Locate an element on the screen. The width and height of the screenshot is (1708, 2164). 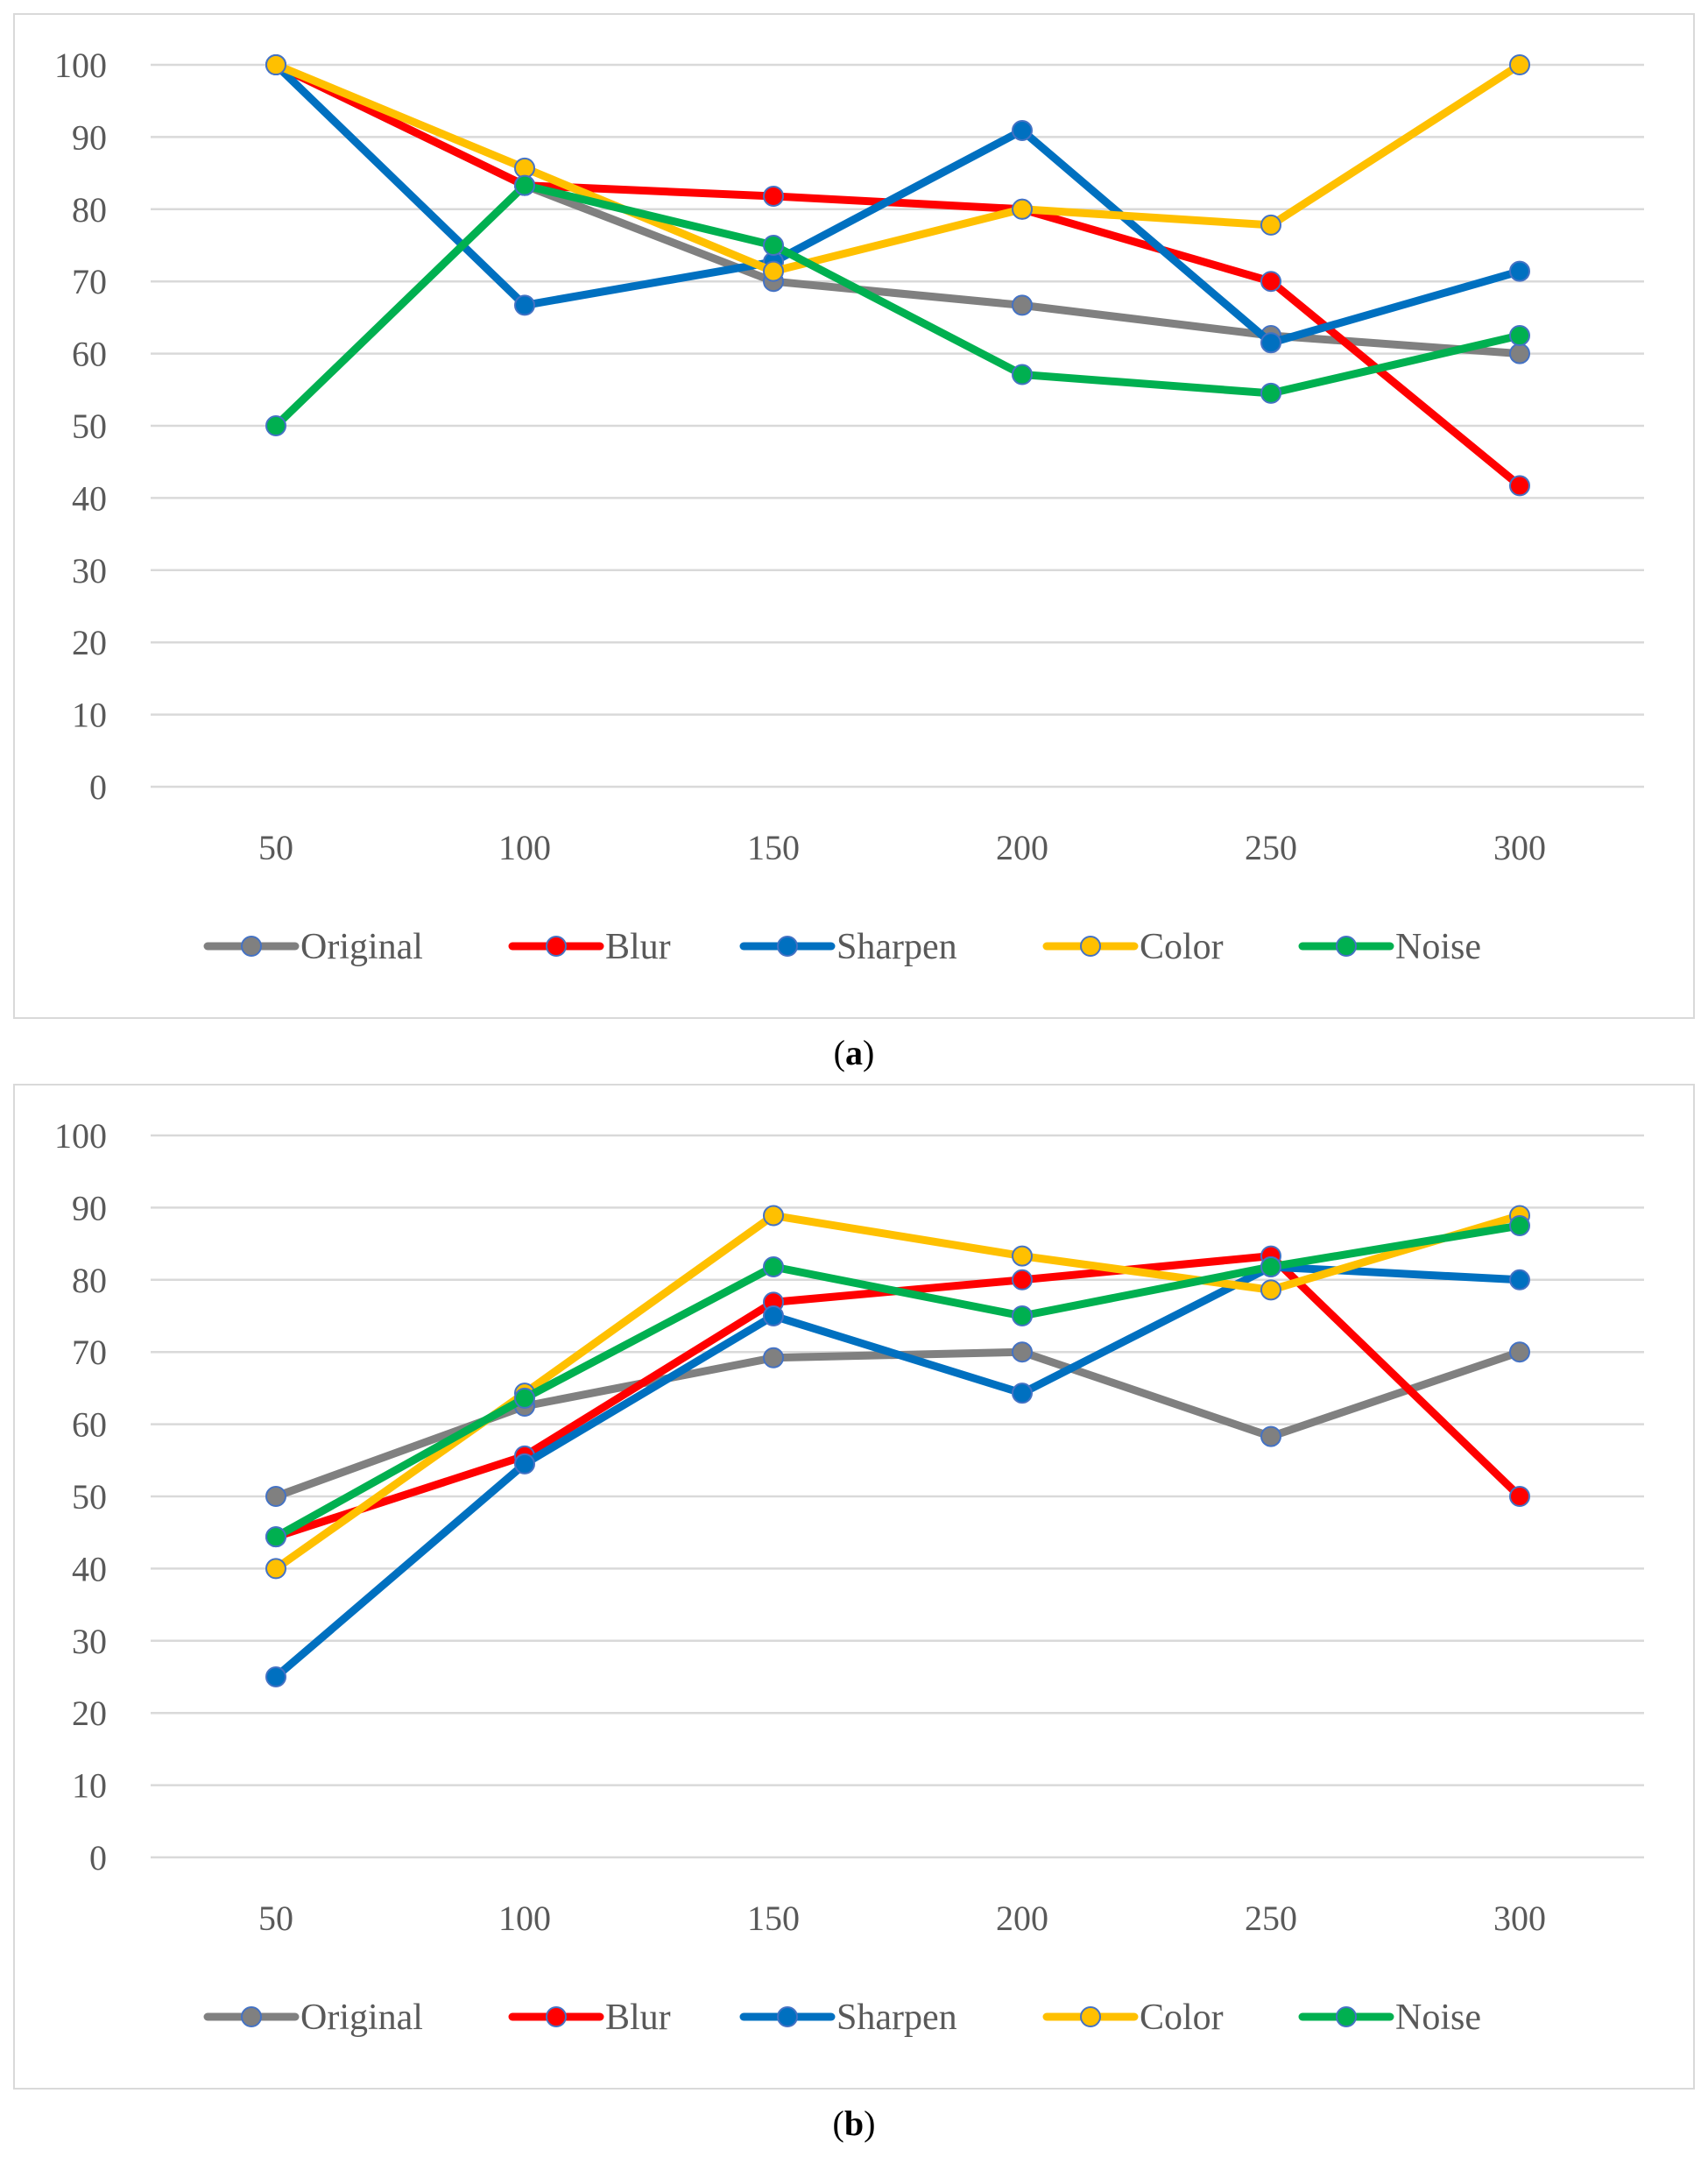
y-tick-label: 40 is located at coordinates (89, 1568).